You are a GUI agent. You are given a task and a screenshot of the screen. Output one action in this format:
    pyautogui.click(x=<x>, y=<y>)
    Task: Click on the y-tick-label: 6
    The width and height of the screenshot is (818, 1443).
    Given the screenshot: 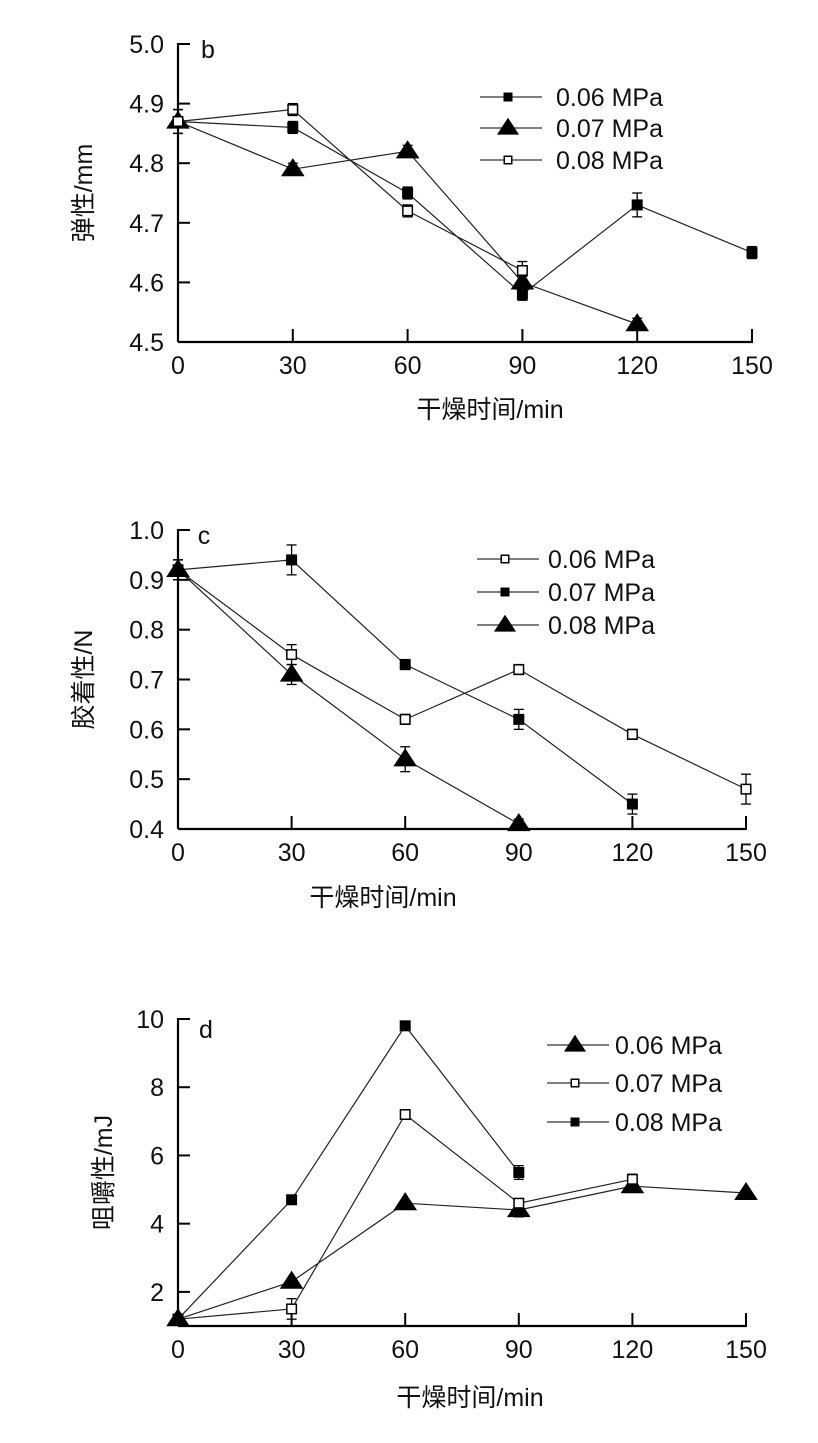 What is the action you would take?
    pyautogui.click(x=157, y=1156)
    